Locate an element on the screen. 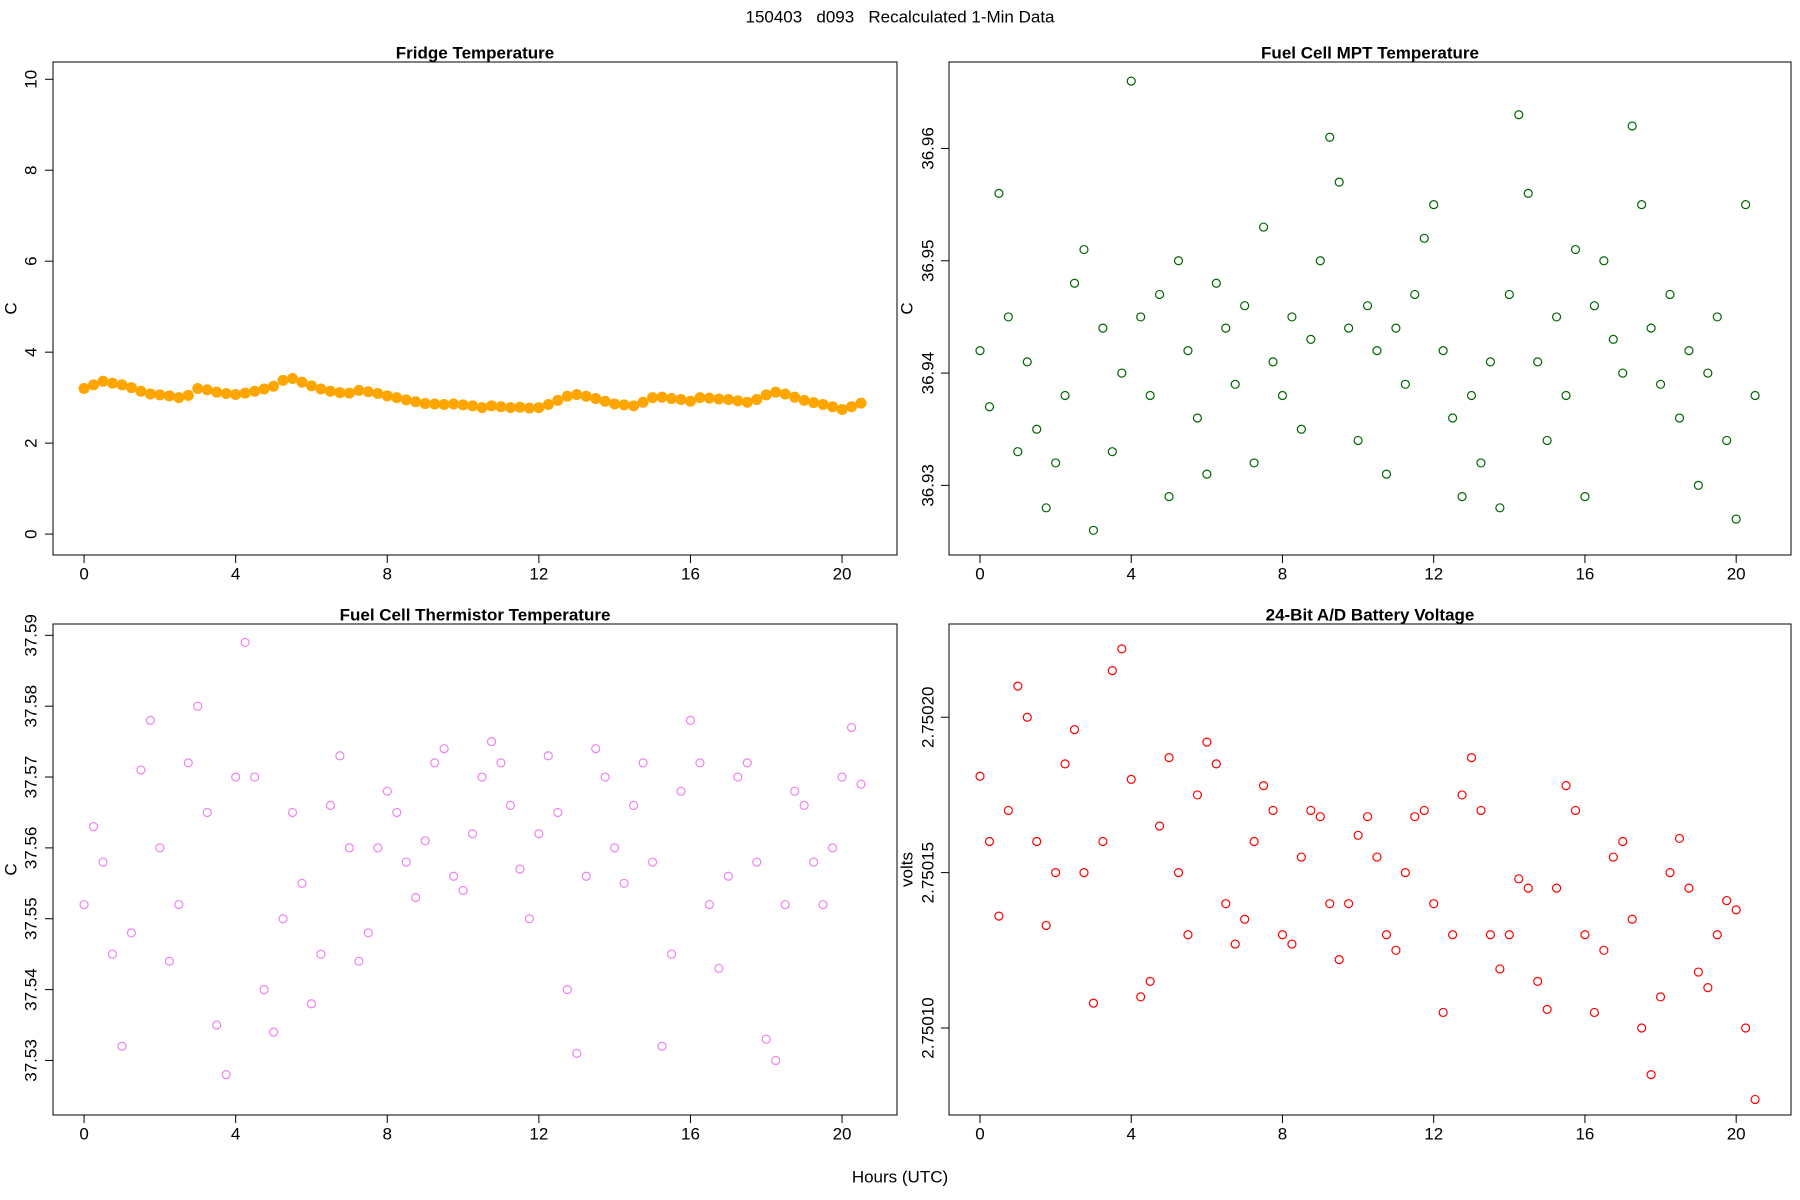 This screenshot has height=1200, width=1800. y-axis-label: C is located at coordinates (10, 308).